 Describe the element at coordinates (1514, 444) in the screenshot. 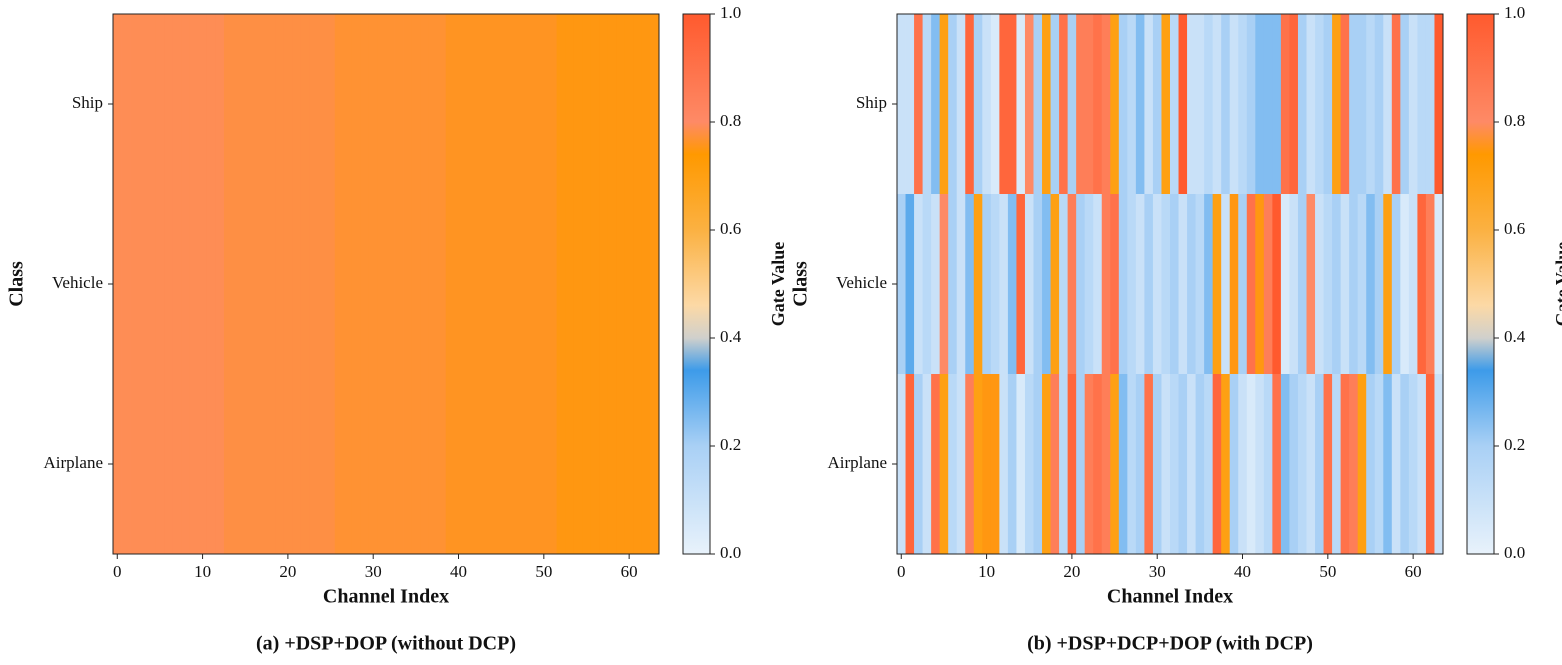

I see `colorbar-tick-label: 0.2` at that location.